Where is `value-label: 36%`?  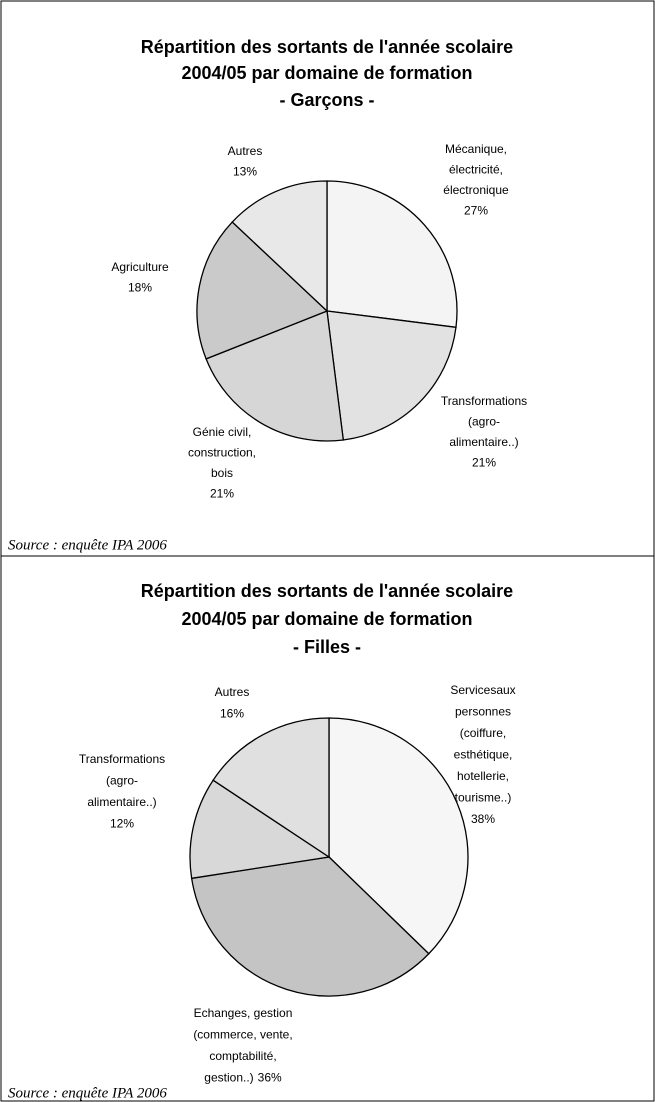 value-label: 36% is located at coordinates (270, 1078).